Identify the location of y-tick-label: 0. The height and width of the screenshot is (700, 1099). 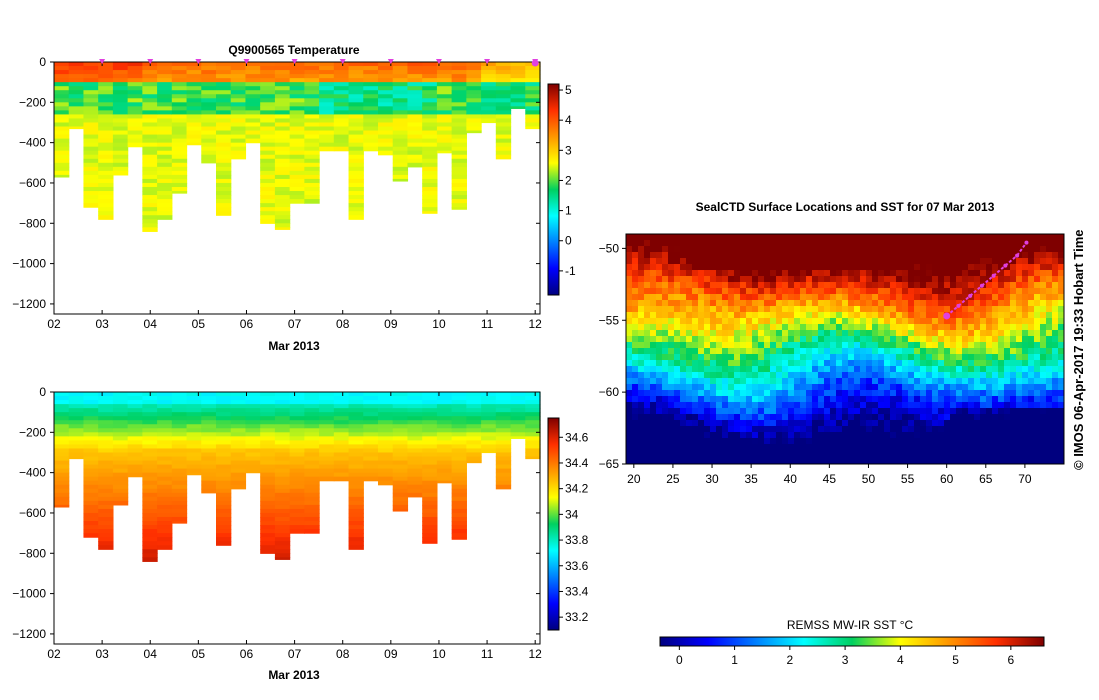
(42, 392).